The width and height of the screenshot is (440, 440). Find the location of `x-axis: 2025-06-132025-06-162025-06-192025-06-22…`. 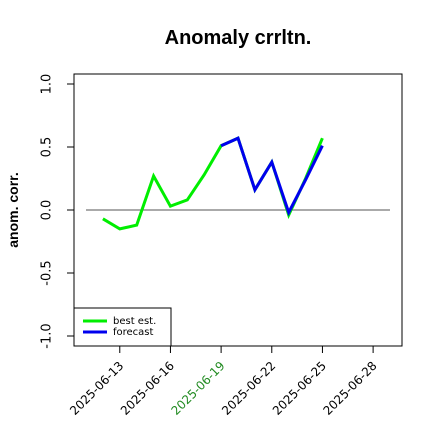

x-axis: 2025-06-132025-06-162025-06-192025-06-22… is located at coordinates (223, 382).